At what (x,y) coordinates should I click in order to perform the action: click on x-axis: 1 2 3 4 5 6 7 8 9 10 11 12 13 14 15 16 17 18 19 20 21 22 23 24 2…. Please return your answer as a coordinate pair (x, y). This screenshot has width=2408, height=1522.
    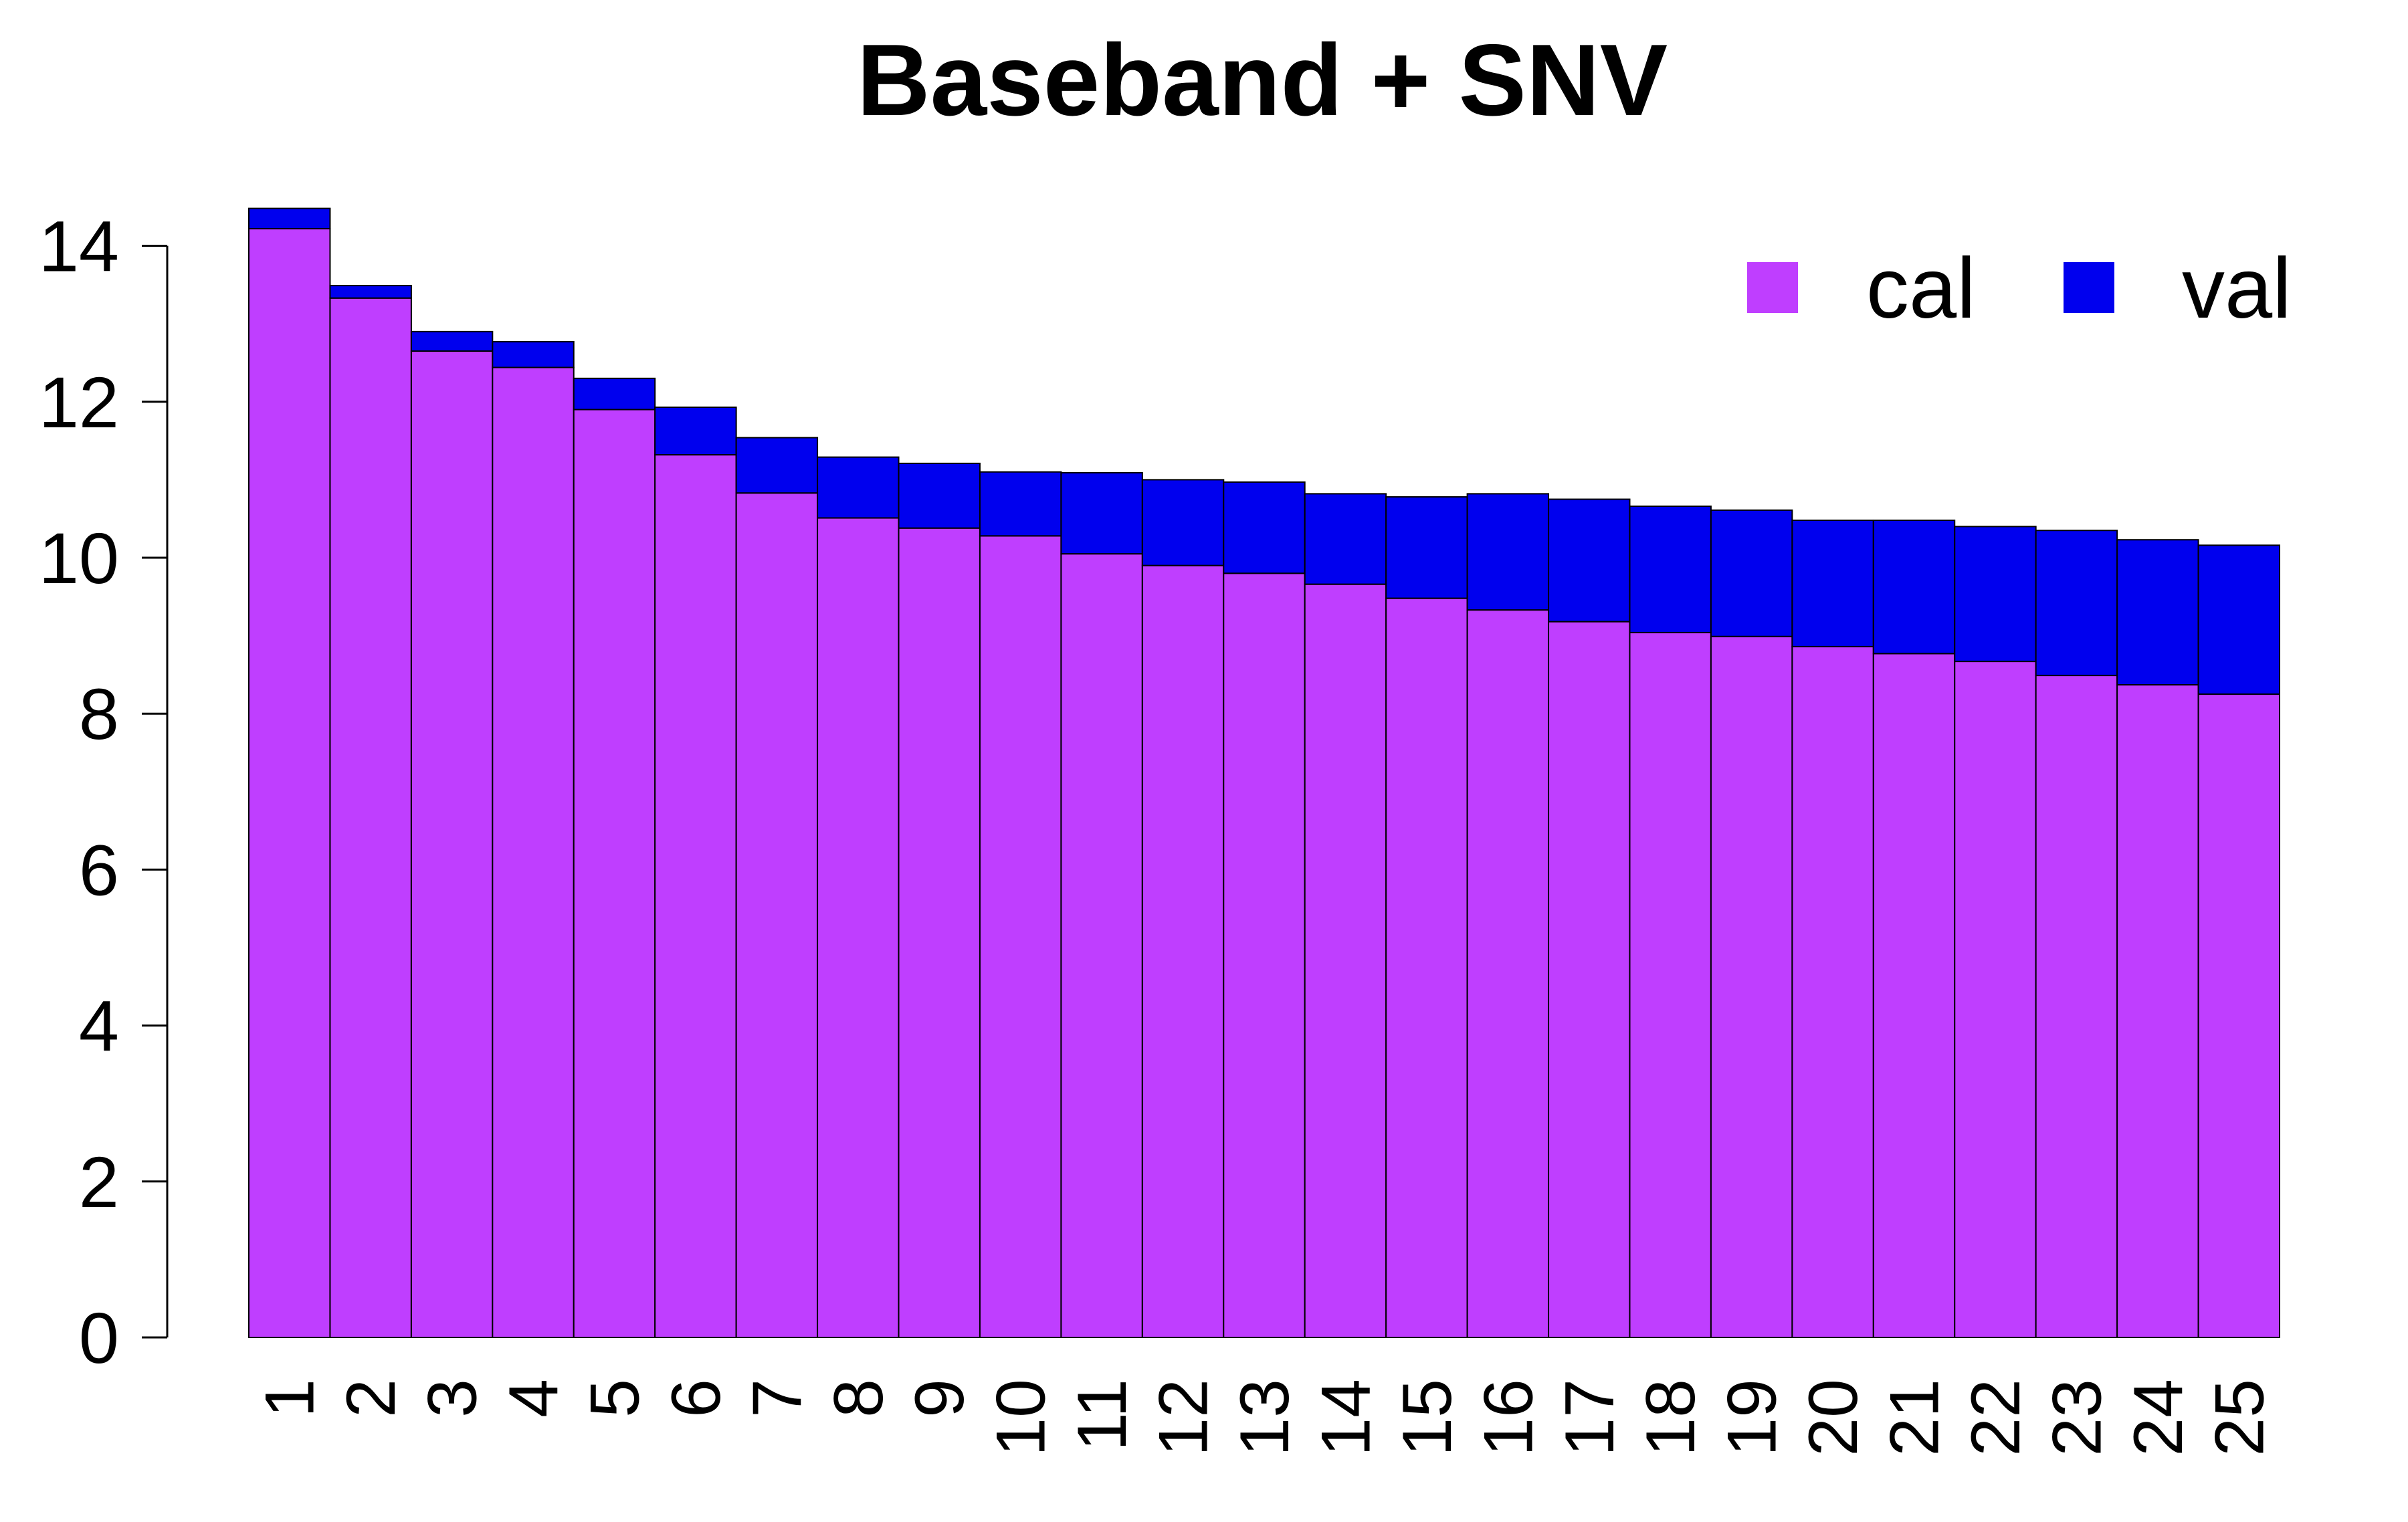
    Looking at the image, I should click on (1265, 1417).